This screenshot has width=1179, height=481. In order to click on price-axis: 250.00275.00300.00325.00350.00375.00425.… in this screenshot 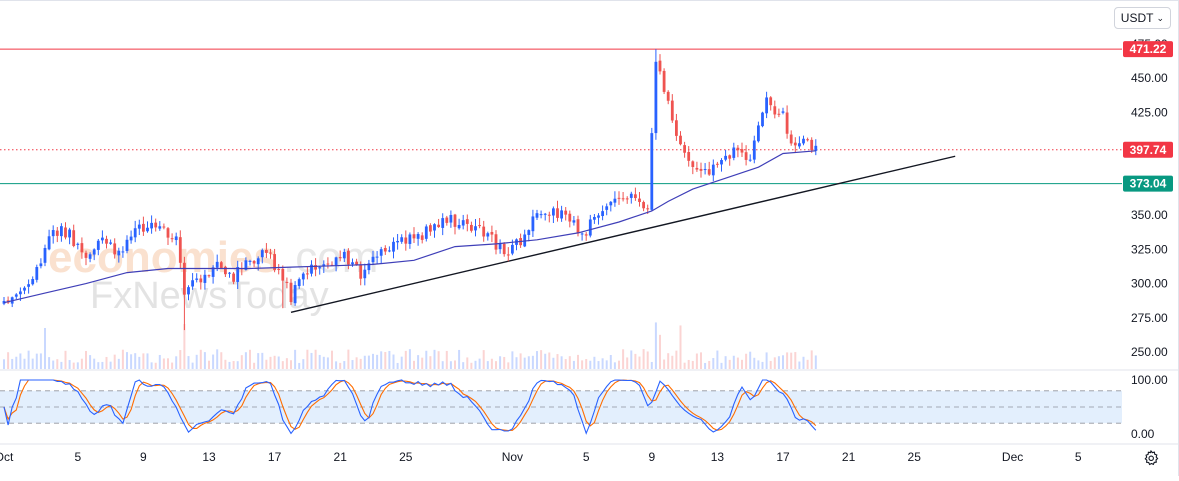, I will do `click(1149, 239)`.